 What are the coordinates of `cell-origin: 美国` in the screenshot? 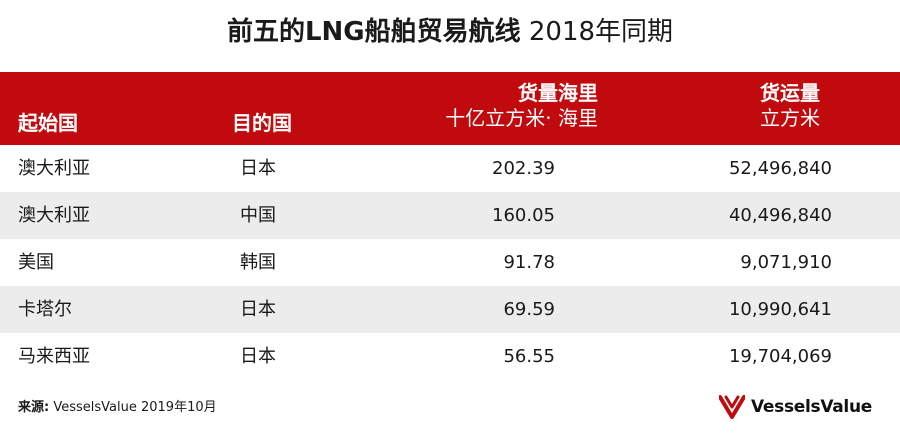 It's located at (36, 262).